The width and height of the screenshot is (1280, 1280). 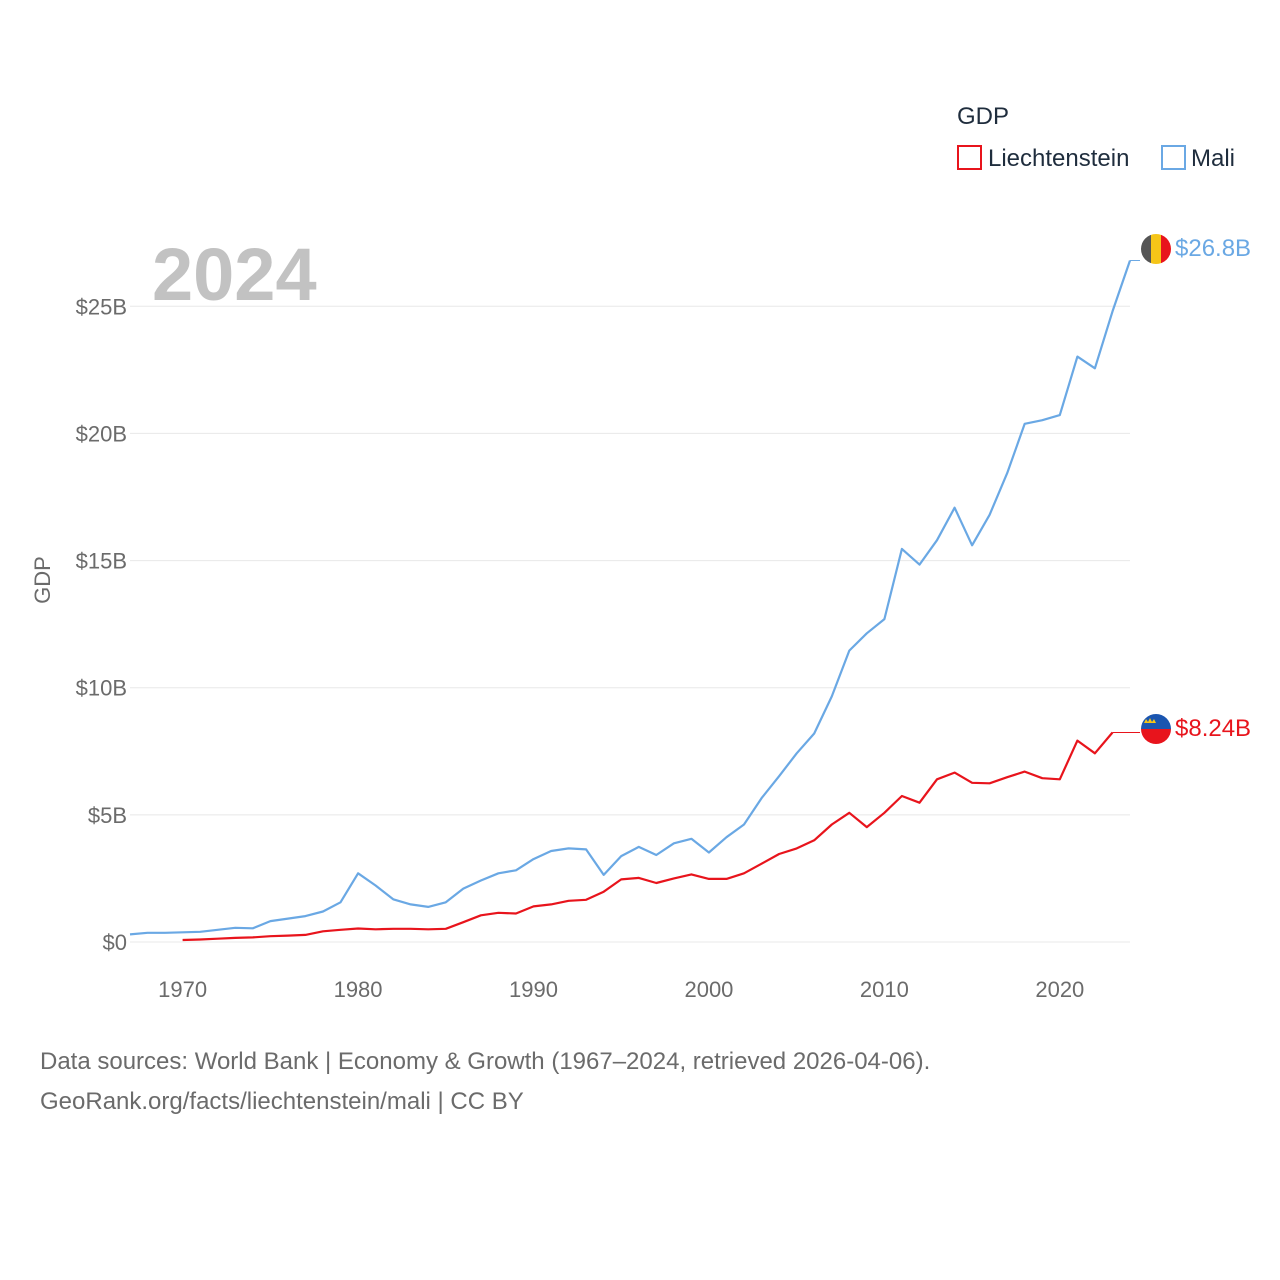 I want to click on y-tick-label: $5B, so click(x=107, y=815).